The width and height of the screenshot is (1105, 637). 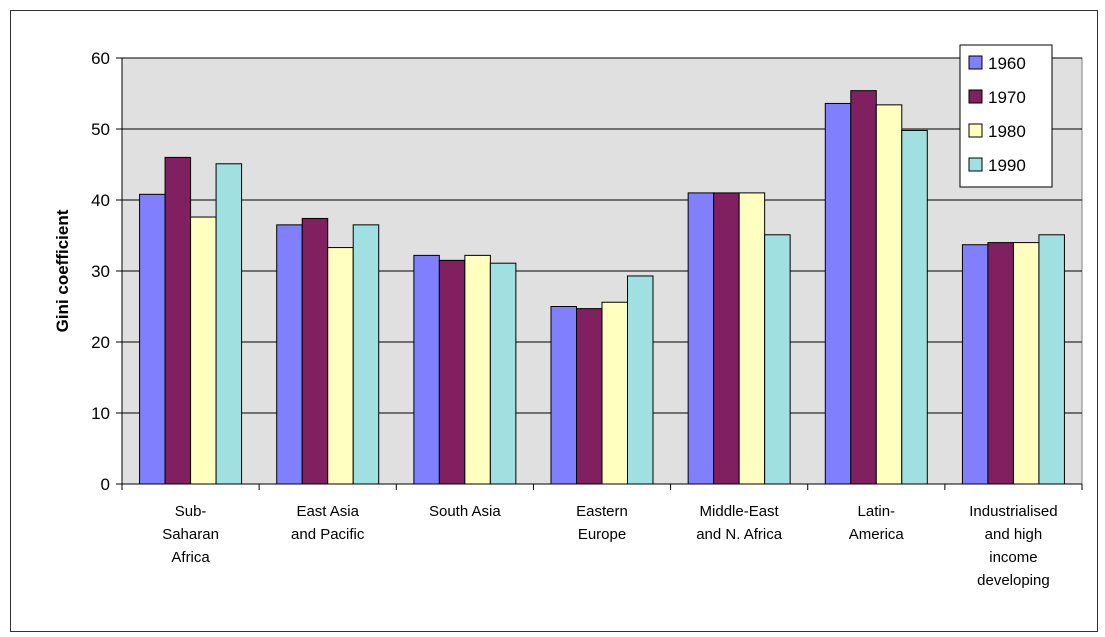 I want to click on y-tick-label: 40, so click(x=100, y=200).